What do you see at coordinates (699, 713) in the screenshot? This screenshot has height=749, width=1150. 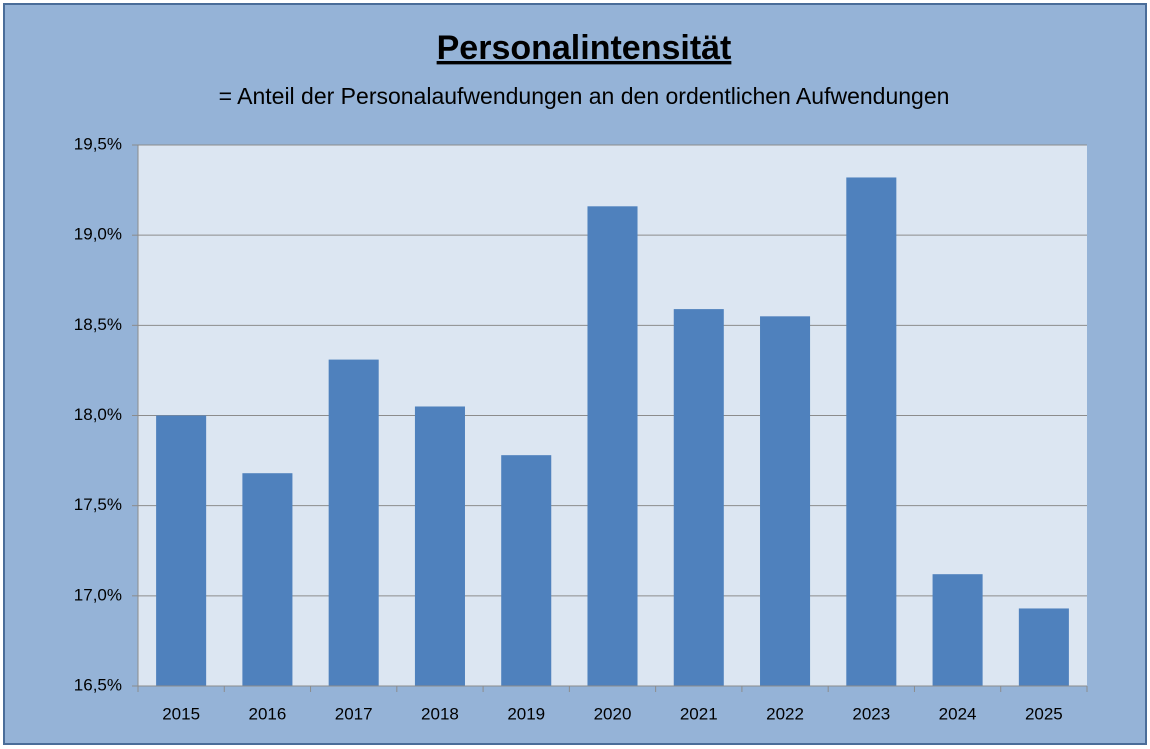 I see `x-tick-label: 2021` at bounding box center [699, 713].